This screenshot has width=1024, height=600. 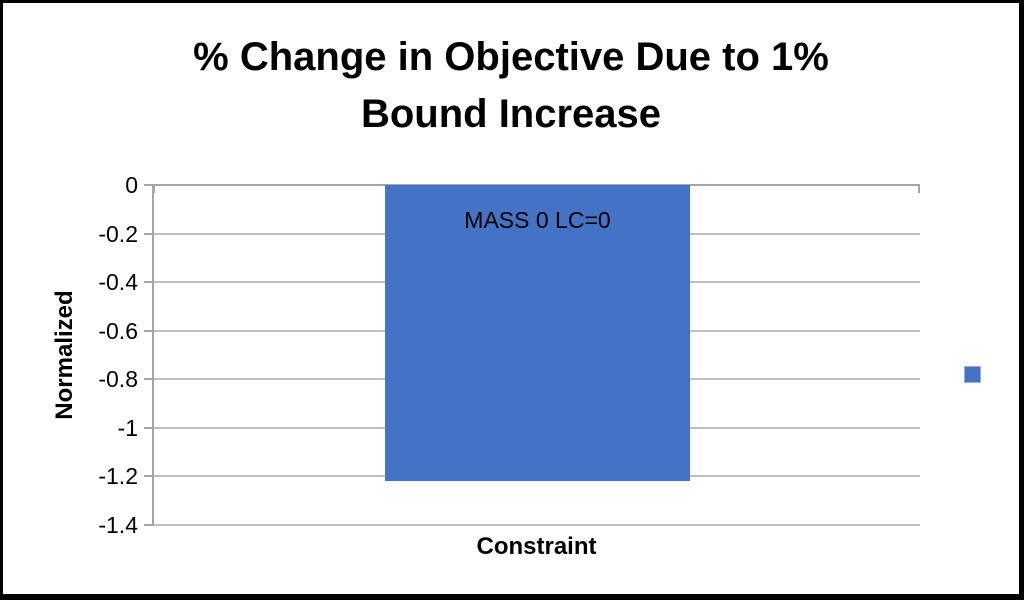 I want to click on y-tick-label: -1.2, so click(x=118, y=476).